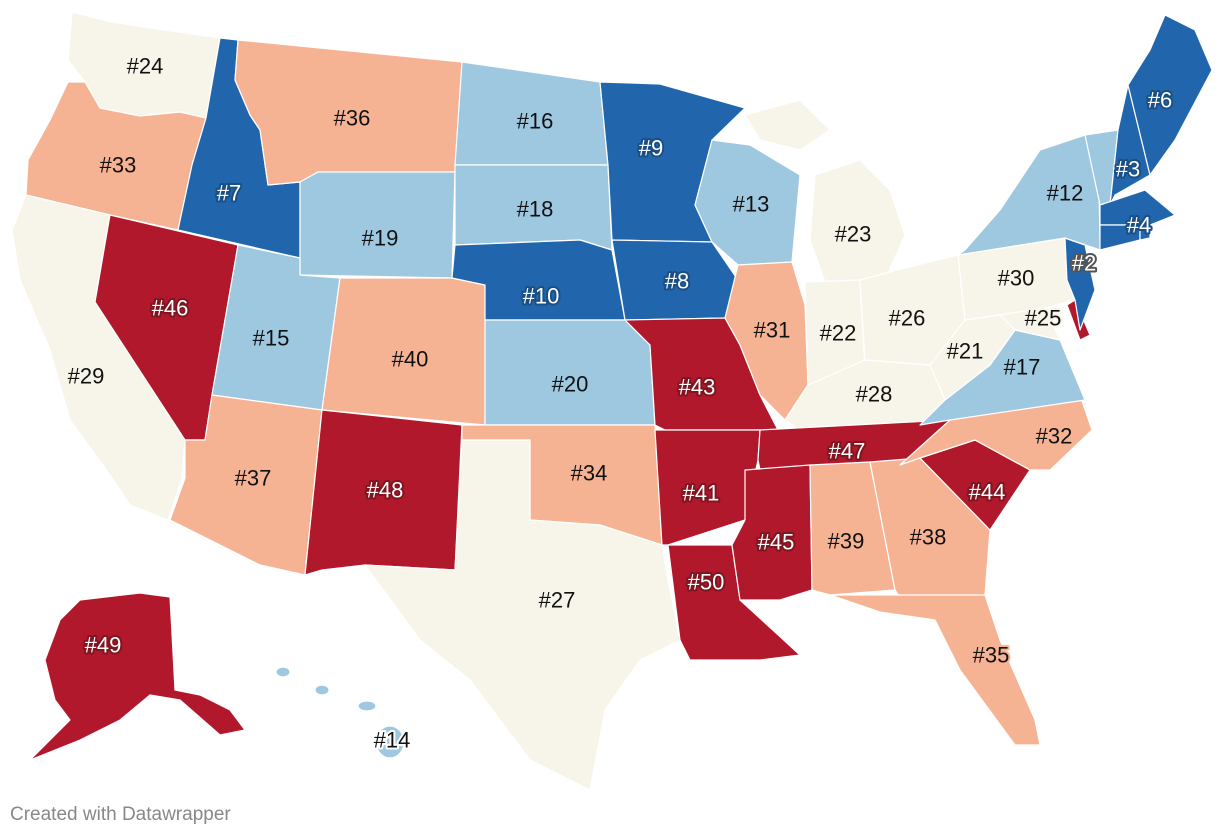 This screenshot has width=1220, height=840. Describe the element at coordinates (1120, 237) in the screenshot. I see `state-connecticut` at that location.